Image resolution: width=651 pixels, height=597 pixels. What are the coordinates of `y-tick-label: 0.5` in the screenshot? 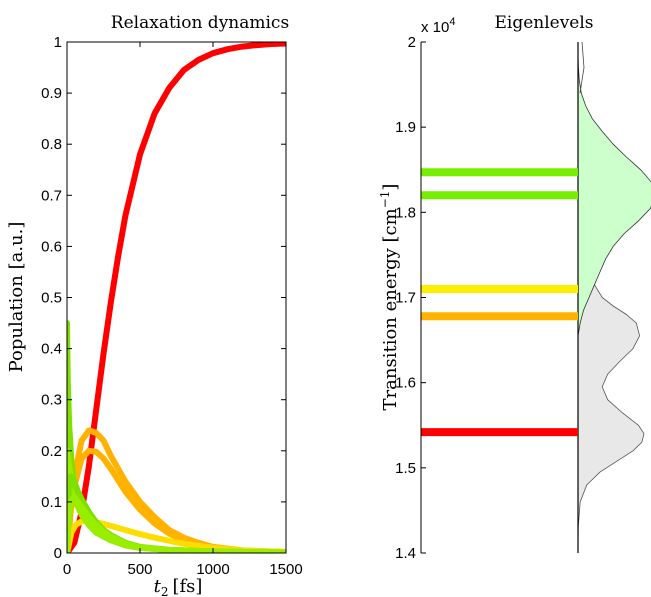 It's located at (51, 298).